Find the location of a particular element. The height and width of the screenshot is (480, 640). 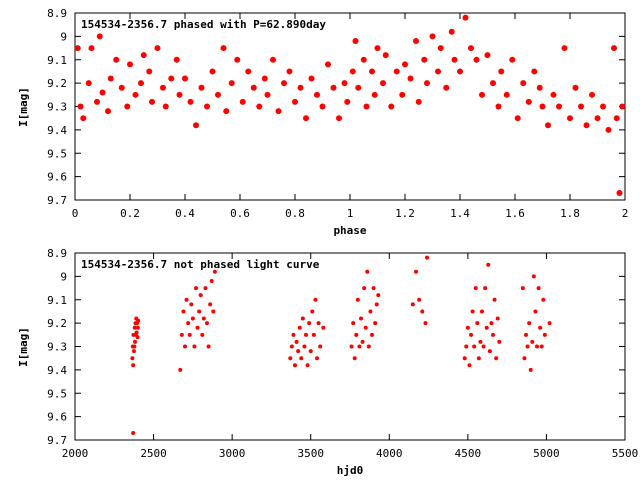

x-axis-label: phase is located at coordinates (349, 230).